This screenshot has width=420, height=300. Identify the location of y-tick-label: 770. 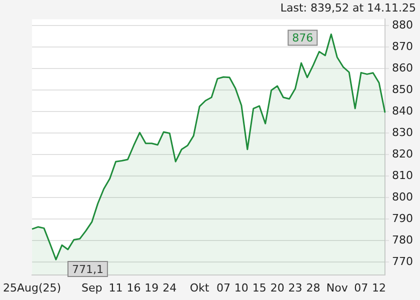
(403, 261).